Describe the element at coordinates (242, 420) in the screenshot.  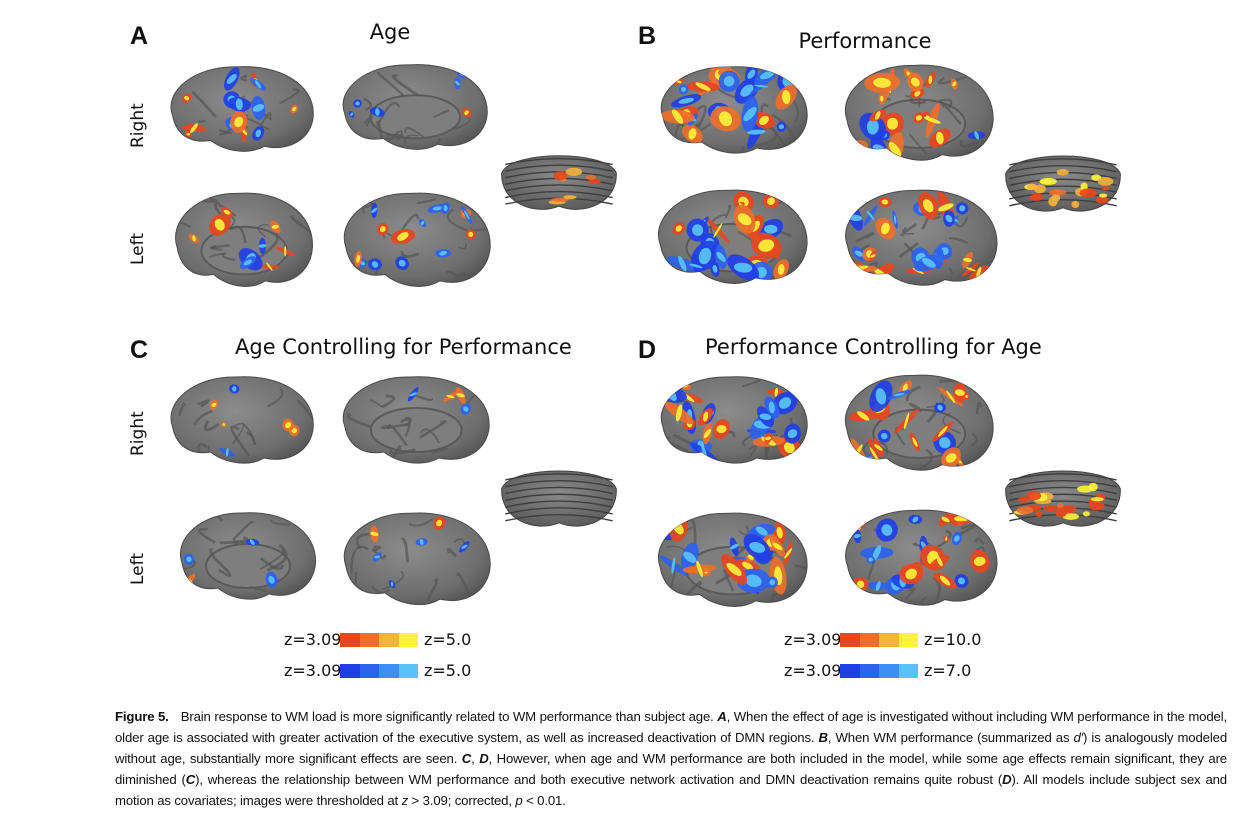
I see `brain-c-right-lateral` at that location.